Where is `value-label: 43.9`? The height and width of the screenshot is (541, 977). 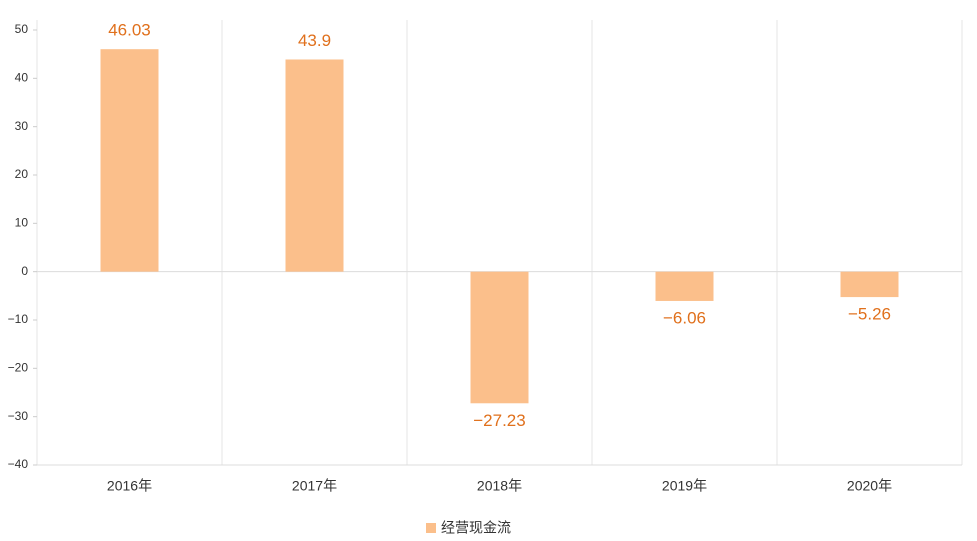 value-label: 43.9 is located at coordinates (314, 40).